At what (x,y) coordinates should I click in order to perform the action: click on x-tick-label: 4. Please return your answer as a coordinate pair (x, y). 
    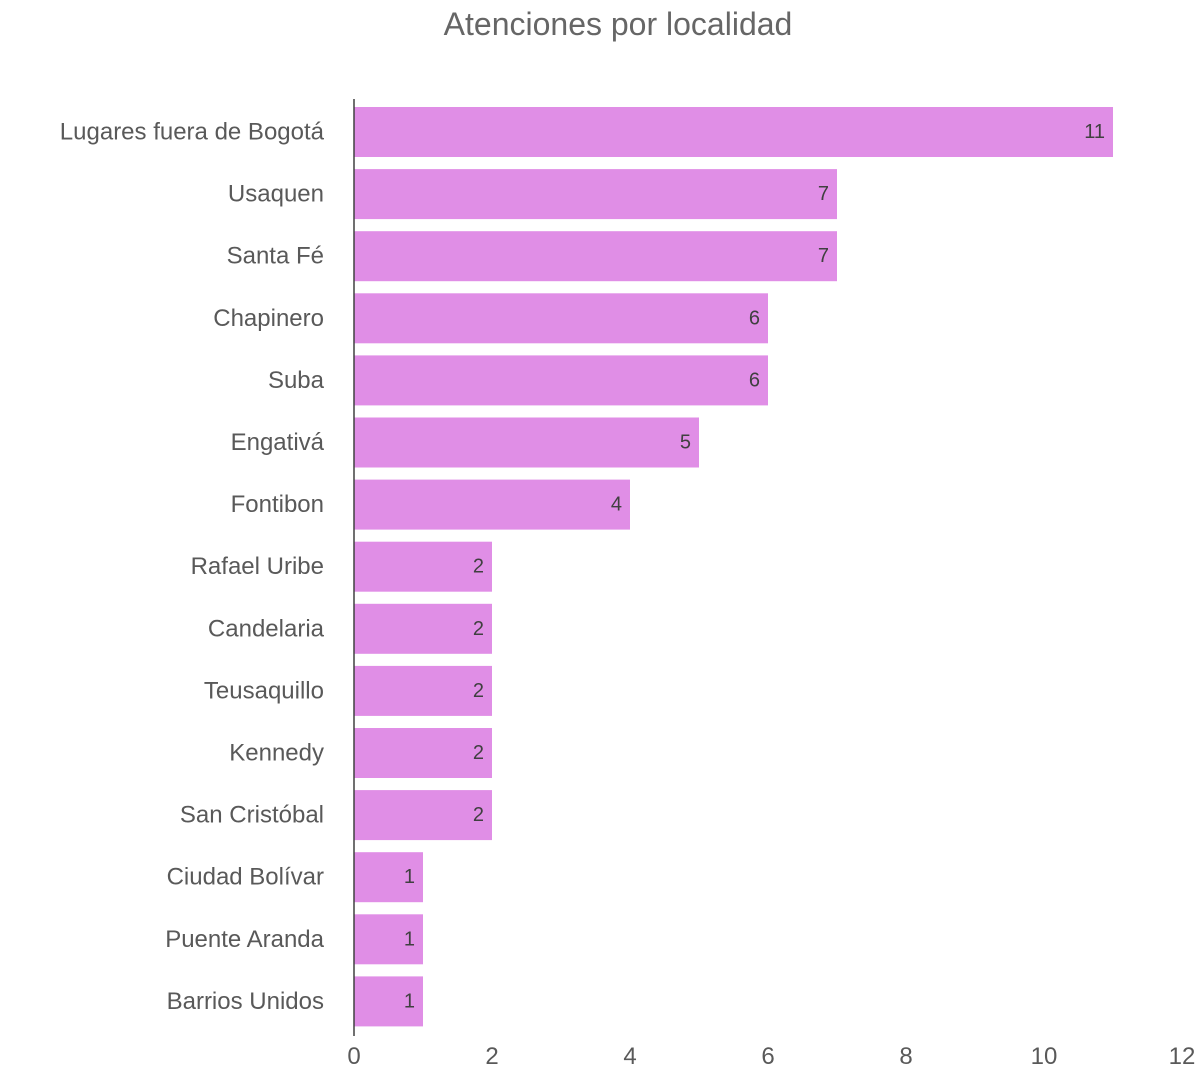
    Looking at the image, I should click on (629, 1056).